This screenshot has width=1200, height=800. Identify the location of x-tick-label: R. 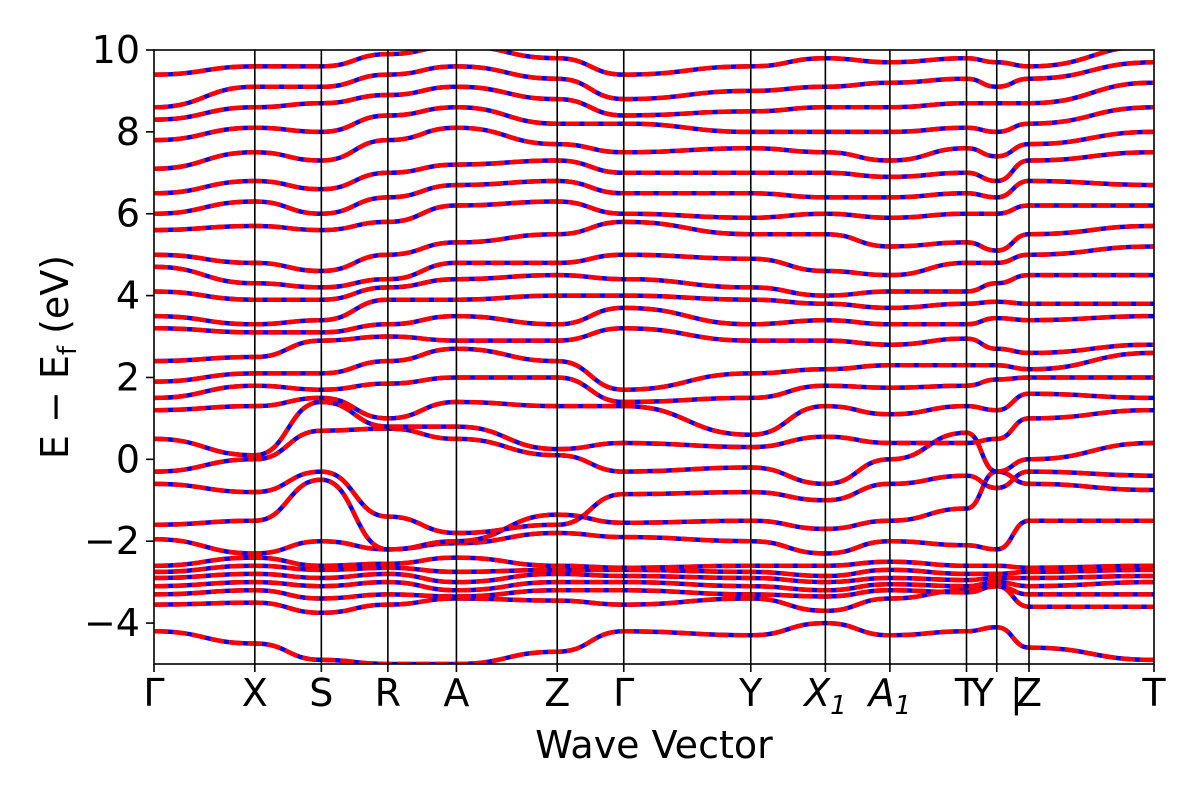
(388, 693).